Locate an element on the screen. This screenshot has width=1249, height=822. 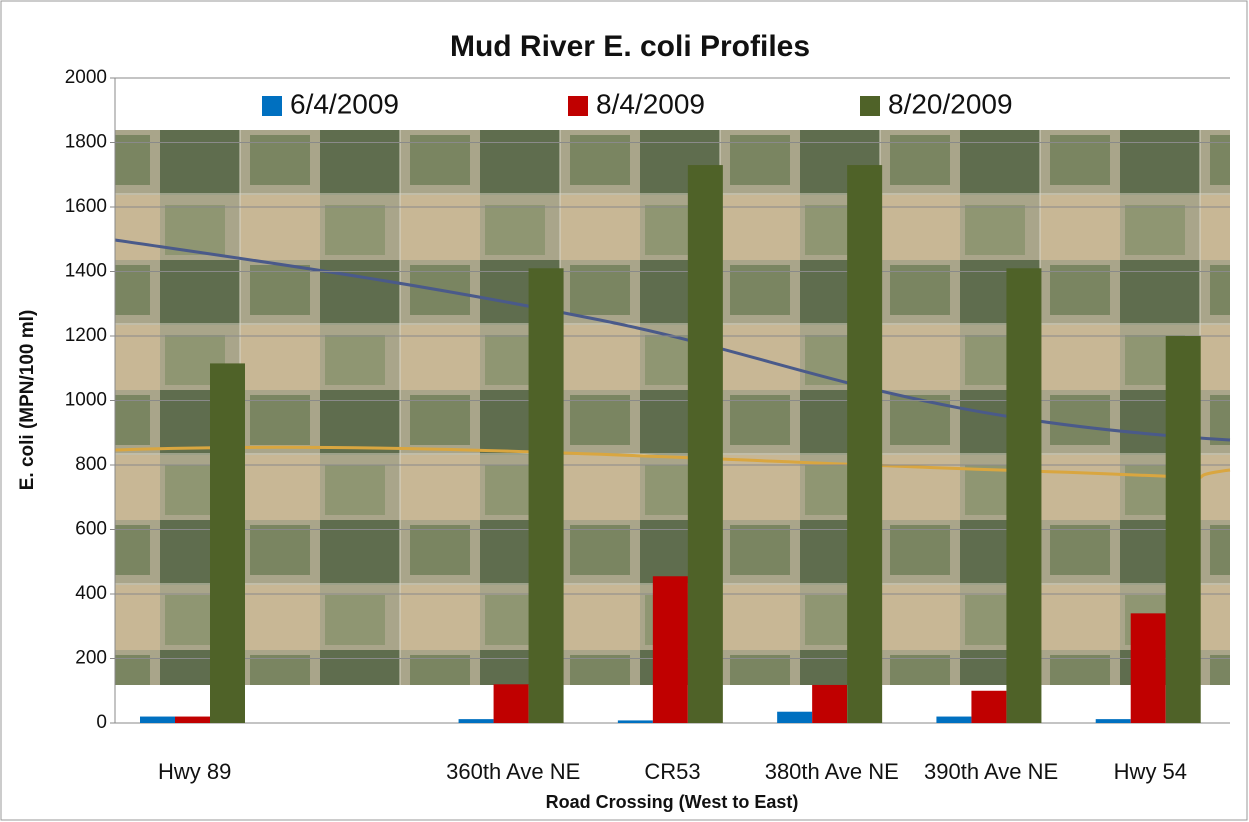
road is located at coordinates (672, 462).